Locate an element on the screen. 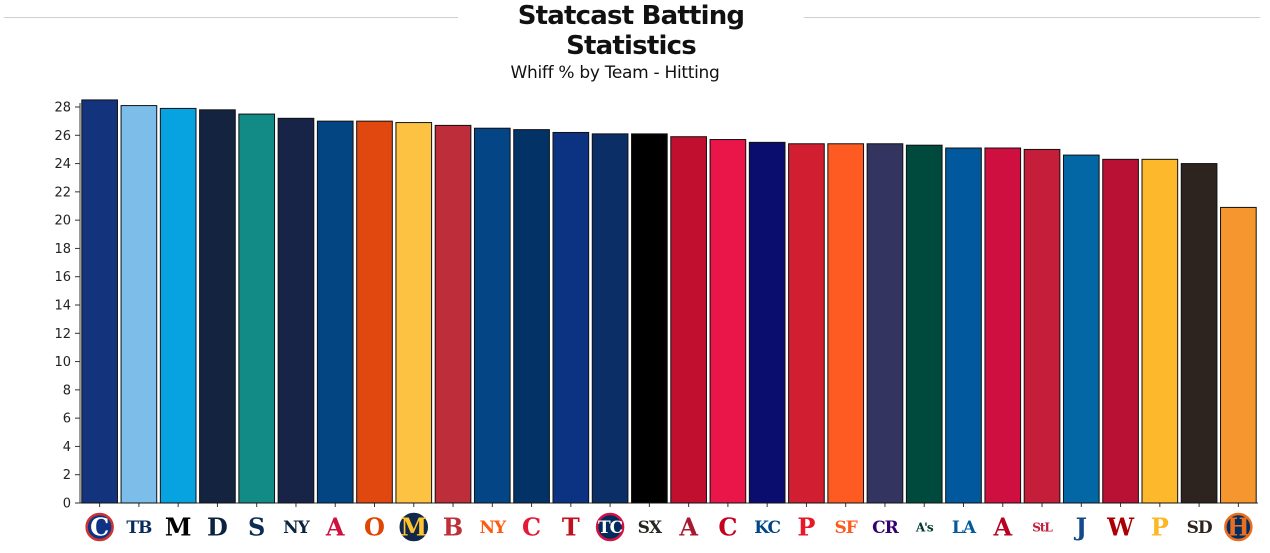 The width and height of the screenshot is (1270, 553). svg-text: A's is located at coordinates (924, 527).